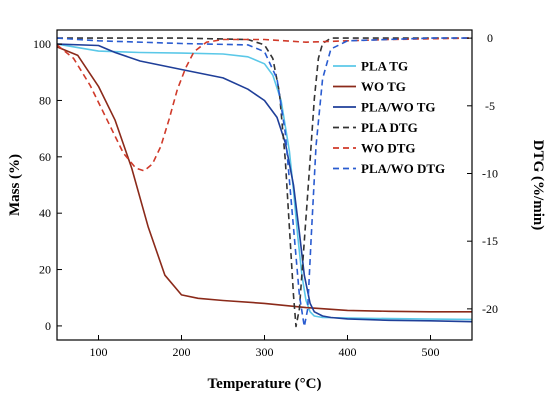 Image resolution: width=550 pixels, height=400 pixels. Describe the element at coordinates (42, 44) in the screenshot. I see `y-tick-label: 100` at that location.